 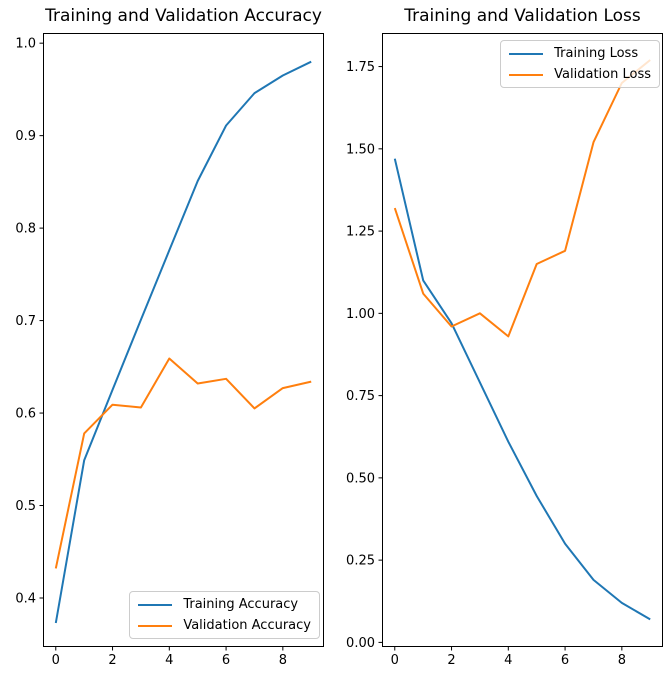 What do you see at coordinates (360, 67) in the screenshot?
I see `y-tick-label: 1.75` at bounding box center [360, 67].